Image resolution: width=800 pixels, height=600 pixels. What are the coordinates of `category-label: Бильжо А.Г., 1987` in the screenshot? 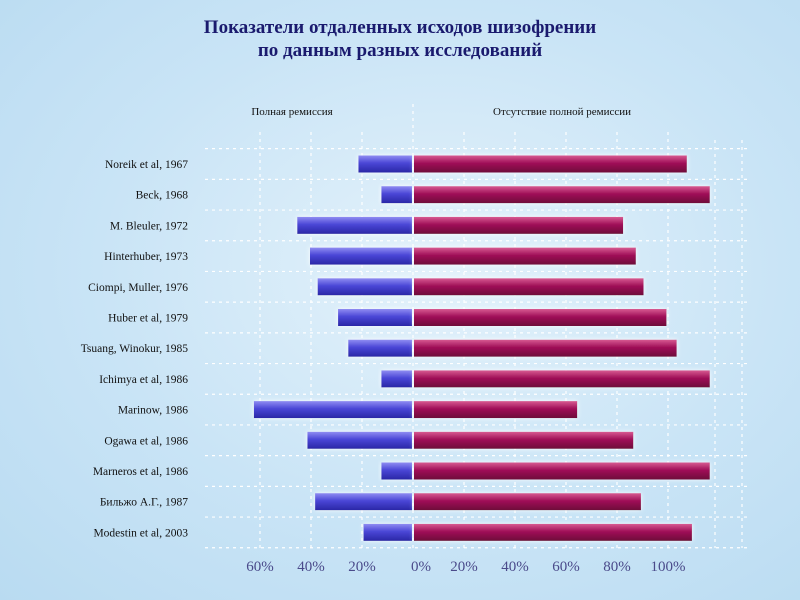 It's located at (144, 503).